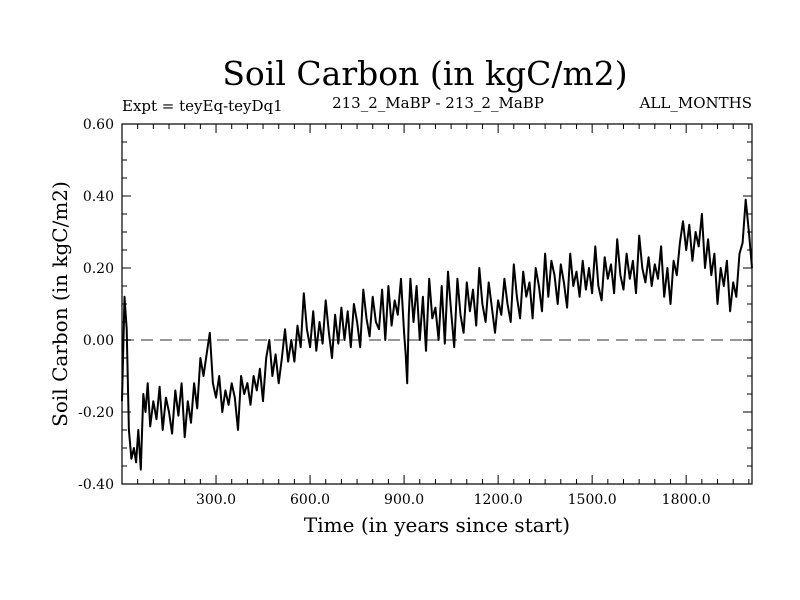  Describe the element at coordinates (60, 304) in the screenshot. I see `y-axis-label: Soil Carbon (in kgC/m2)` at that location.